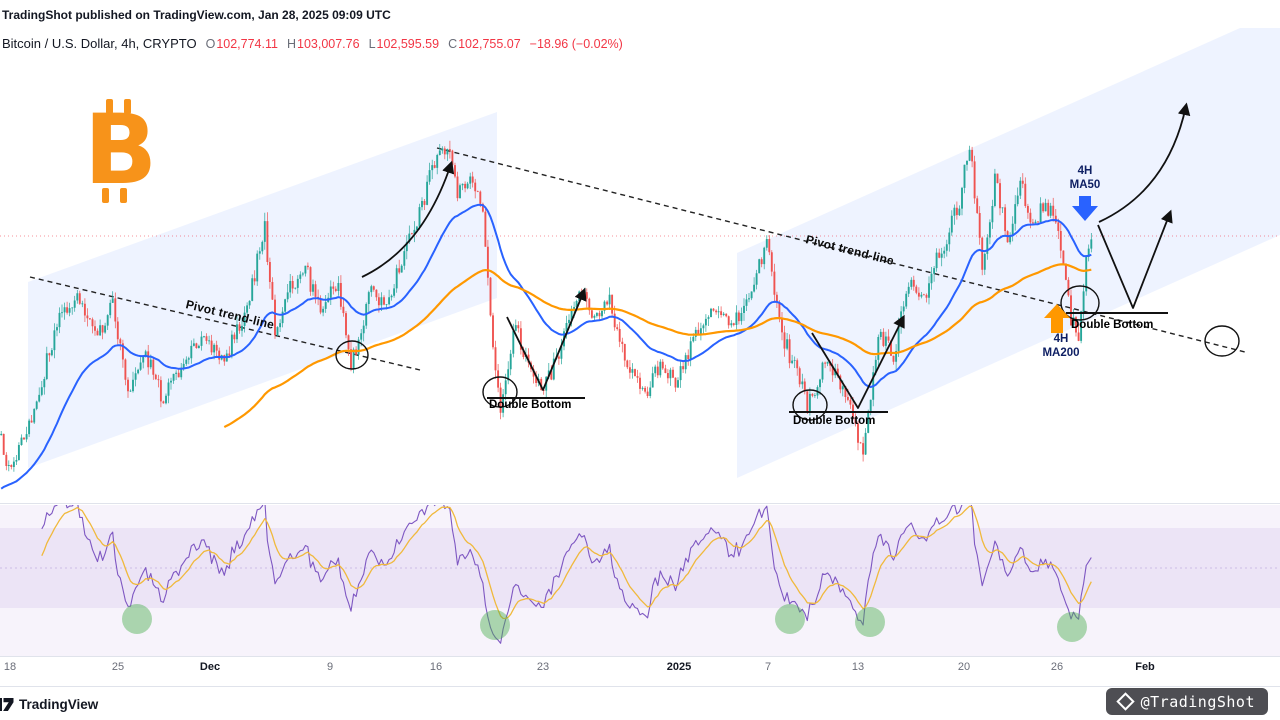 This screenshot has width=1280, height=720. Describe the element at coordinates (59, 704) in the screenshot. I see `tradingview-brand-text: TradingView` at that location.